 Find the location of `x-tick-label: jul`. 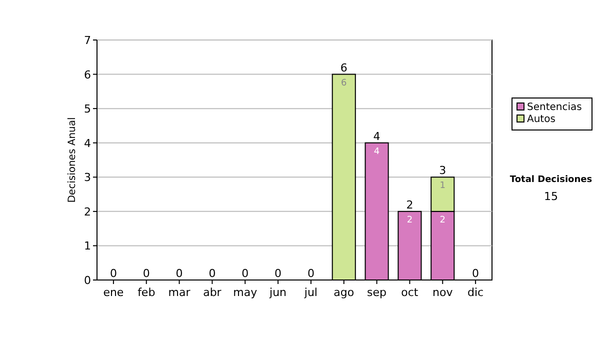

x-tick-label: jul is located at coordinates (310, 292).